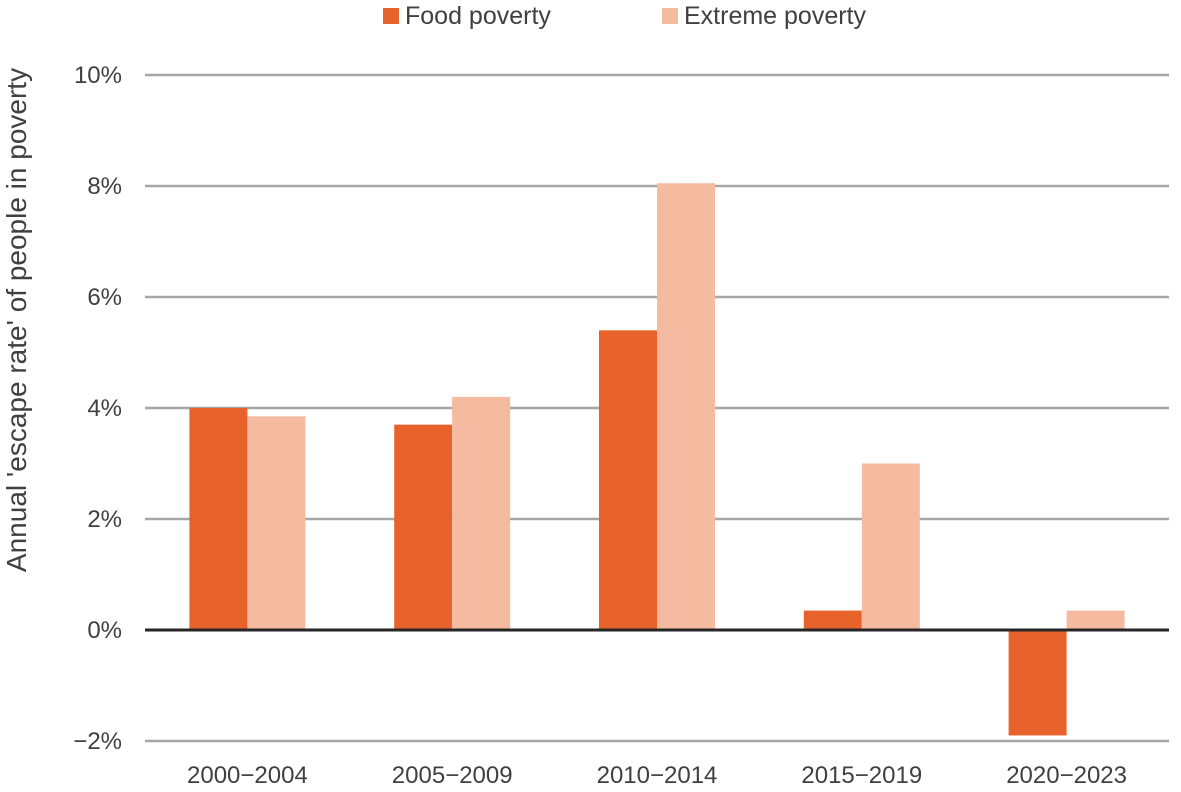 The width and height of the screenshot is (1181, 792). I want to click on x-tick-label: 2005−2009, so click(452, 775).